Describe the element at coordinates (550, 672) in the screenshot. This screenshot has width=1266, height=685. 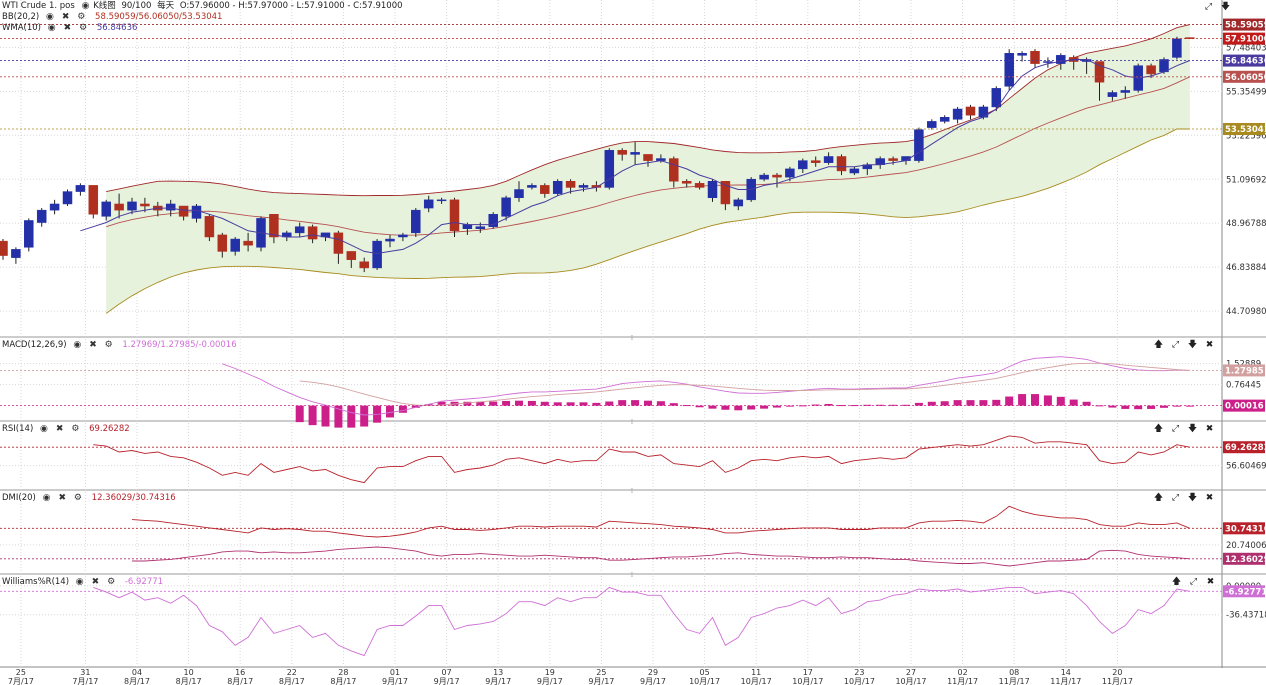
I see `x-tick-day: 19` at that location.